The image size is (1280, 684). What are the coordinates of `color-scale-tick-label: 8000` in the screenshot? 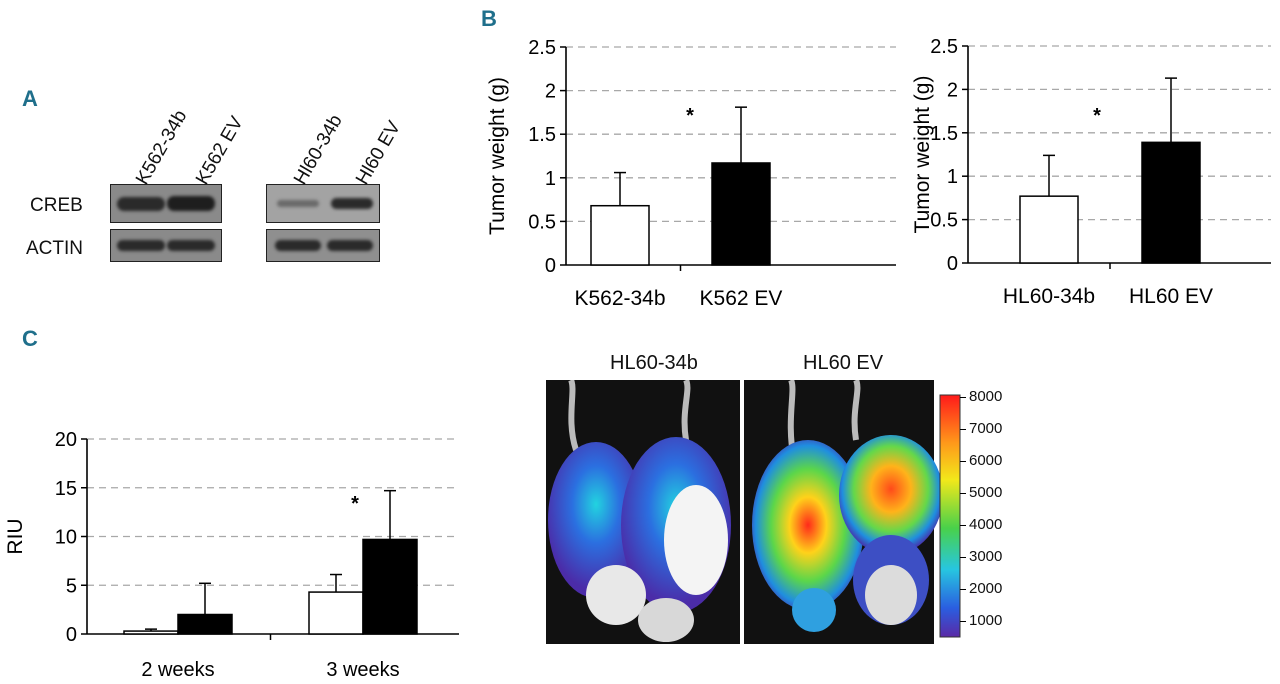 It's located at (986, 396).